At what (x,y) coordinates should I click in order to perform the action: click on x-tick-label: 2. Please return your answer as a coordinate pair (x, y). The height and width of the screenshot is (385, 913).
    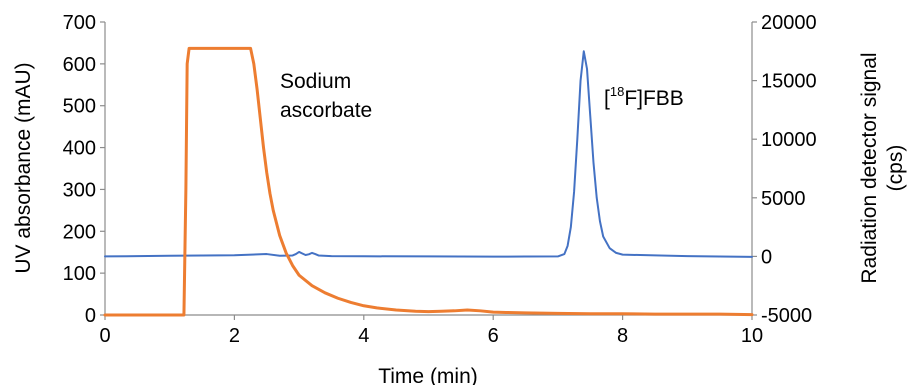
    Looking at the image, I should click on (234, 336).